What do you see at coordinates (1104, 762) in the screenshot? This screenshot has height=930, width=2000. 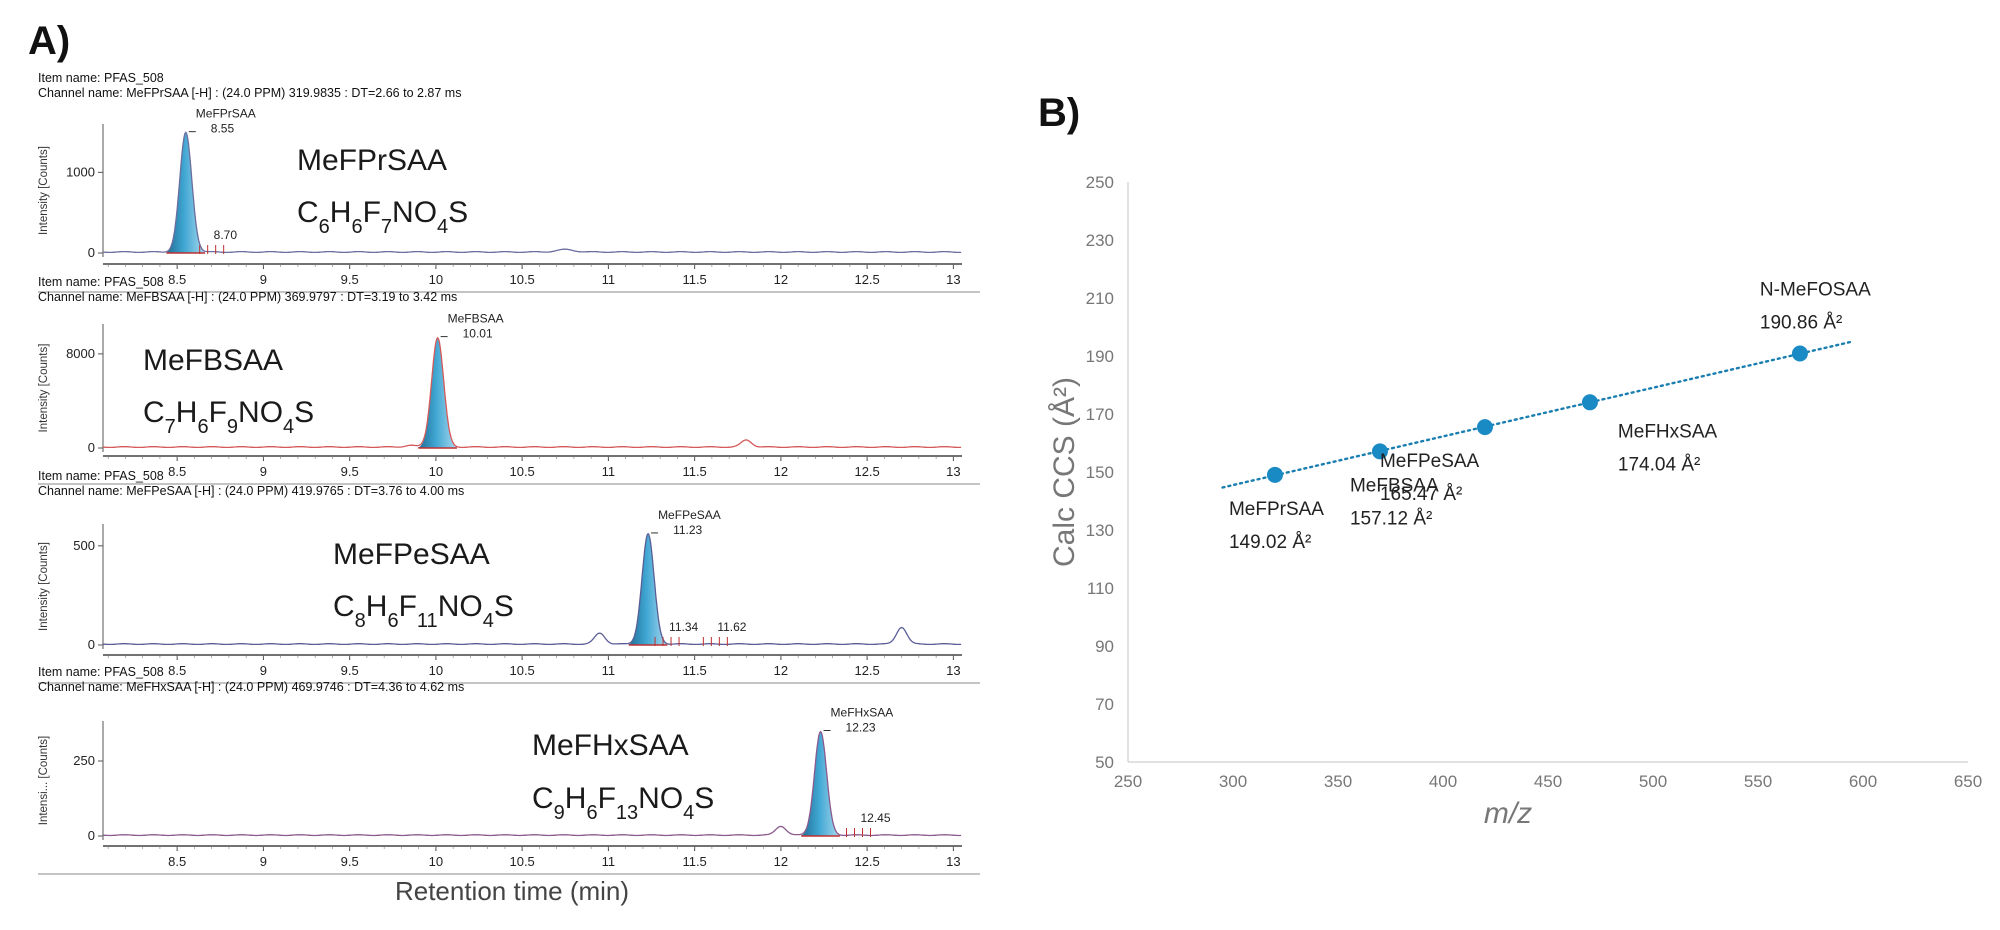 I see `y-tick-label: 50` at bounding box center [1104, 762].